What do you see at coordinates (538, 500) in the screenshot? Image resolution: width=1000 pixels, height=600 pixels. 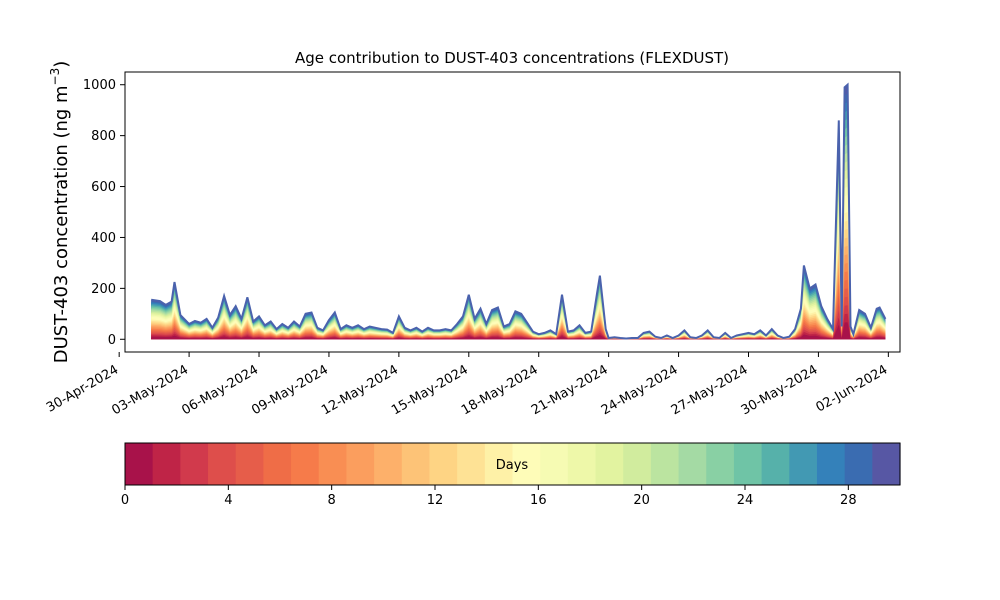 I see `colorbar-tick-label: 16` at bounding box center [538, 500].